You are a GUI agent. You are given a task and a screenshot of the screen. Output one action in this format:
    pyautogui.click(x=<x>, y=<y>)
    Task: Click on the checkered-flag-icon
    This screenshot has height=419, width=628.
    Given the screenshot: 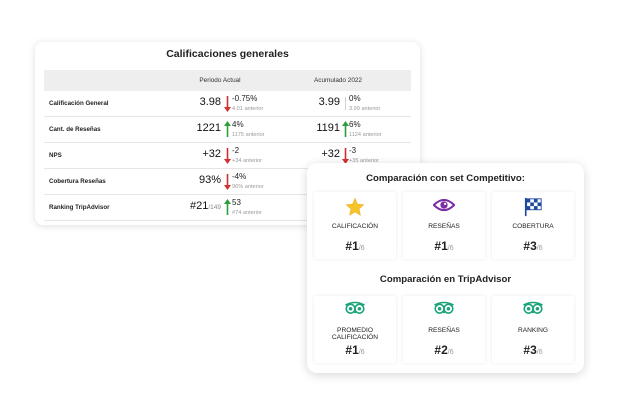 What is the action you would take?
    pyautogui.click(x=533, y=207)
    